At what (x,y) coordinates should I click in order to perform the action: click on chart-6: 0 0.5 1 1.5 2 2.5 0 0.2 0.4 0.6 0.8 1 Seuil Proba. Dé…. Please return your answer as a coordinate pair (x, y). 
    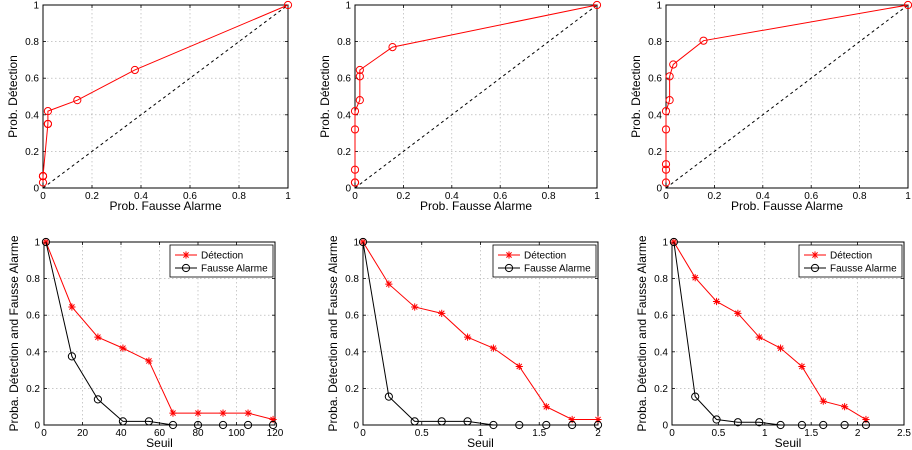
    Looking at the image, I should click on (773, 342).